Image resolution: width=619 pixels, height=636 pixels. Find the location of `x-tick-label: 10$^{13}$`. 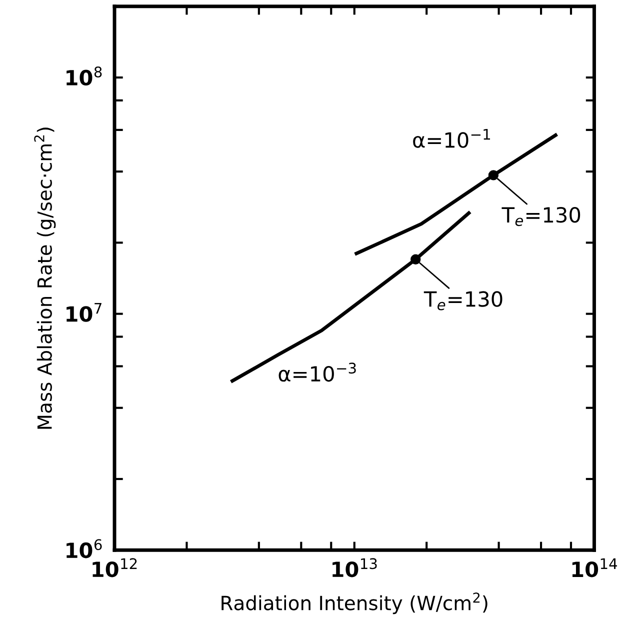

x-tick-label: 10$^{13}$ is located at coordinates (354, 568).